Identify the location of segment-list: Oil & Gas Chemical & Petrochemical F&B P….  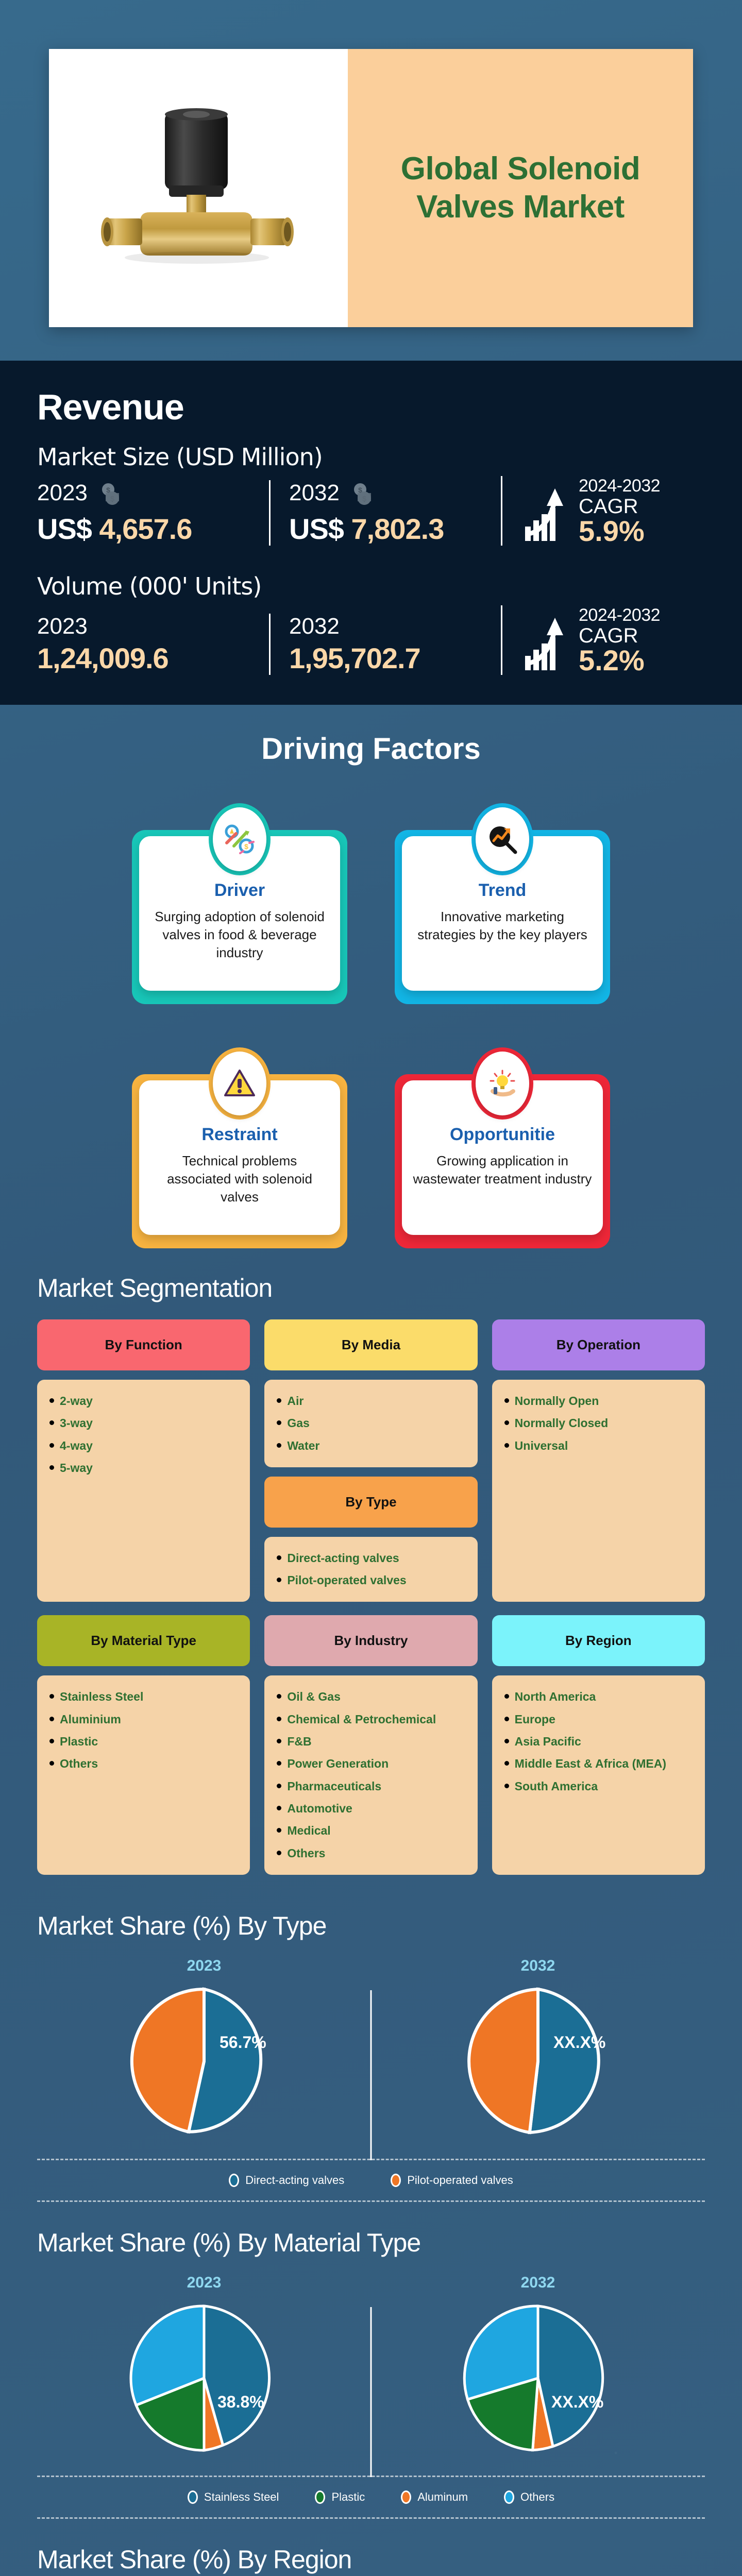
(371, 1775).